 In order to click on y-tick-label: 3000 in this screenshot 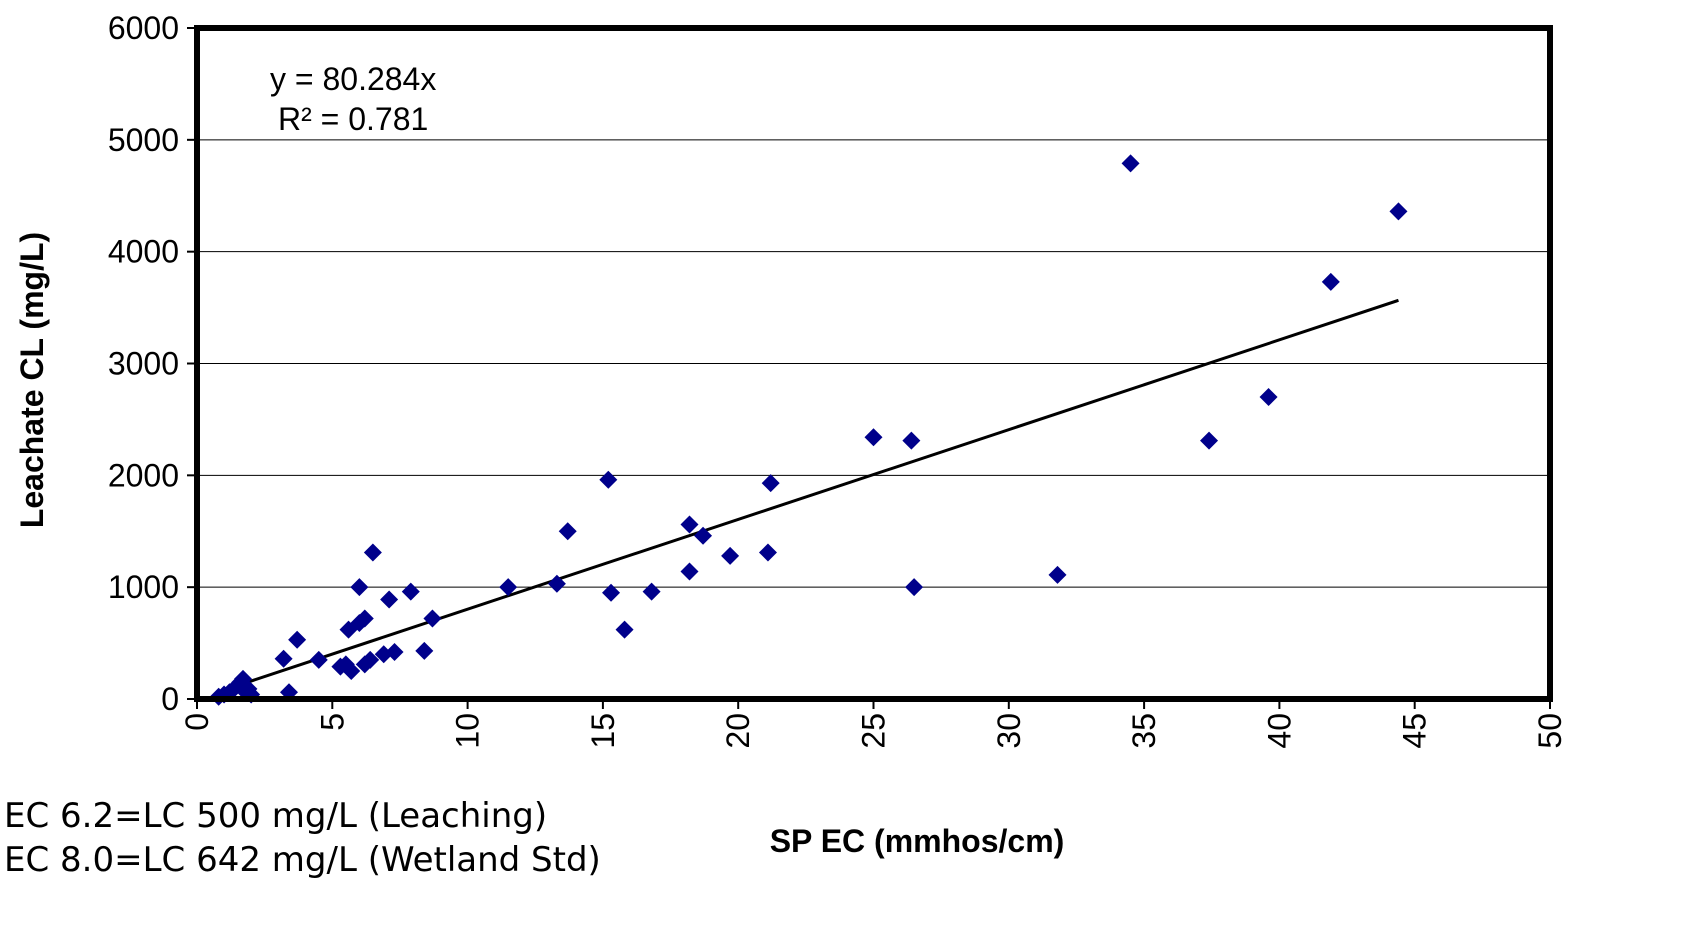, I will do `click(143, 364)`.